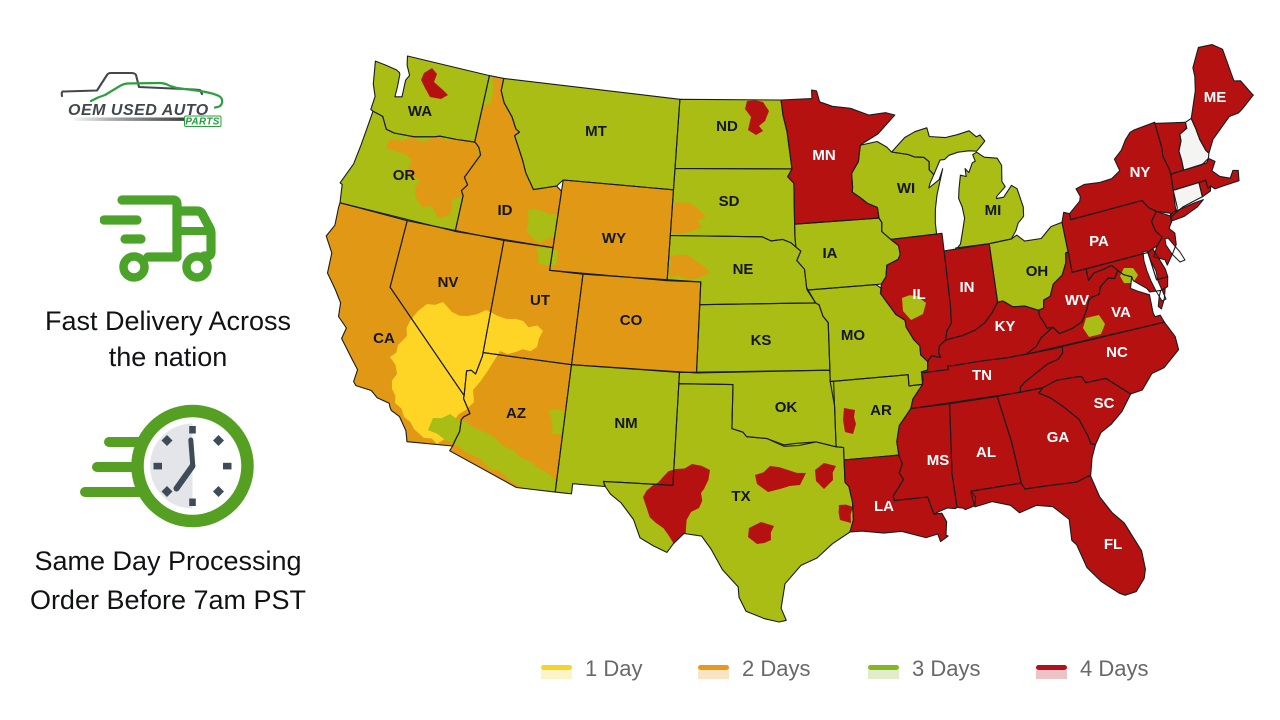 The width and height of the screenshot is (1280, 720). Describe the element at coordinates (1037, 271) in the screenshot. I see `svg-text: OH` at that location.